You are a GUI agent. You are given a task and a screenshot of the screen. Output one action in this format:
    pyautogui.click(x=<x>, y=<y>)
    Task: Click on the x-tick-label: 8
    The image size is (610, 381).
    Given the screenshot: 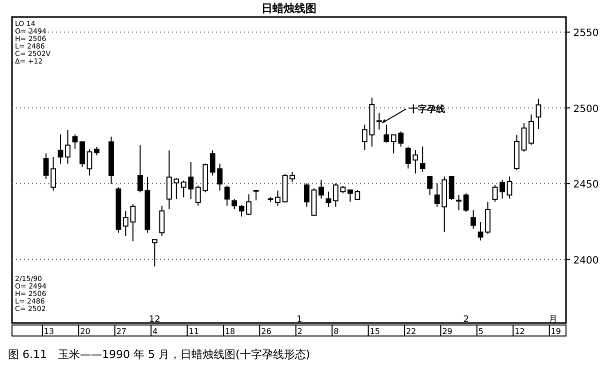 What is the action you would take?
    pyautogui.click(x=336, y=331)
    